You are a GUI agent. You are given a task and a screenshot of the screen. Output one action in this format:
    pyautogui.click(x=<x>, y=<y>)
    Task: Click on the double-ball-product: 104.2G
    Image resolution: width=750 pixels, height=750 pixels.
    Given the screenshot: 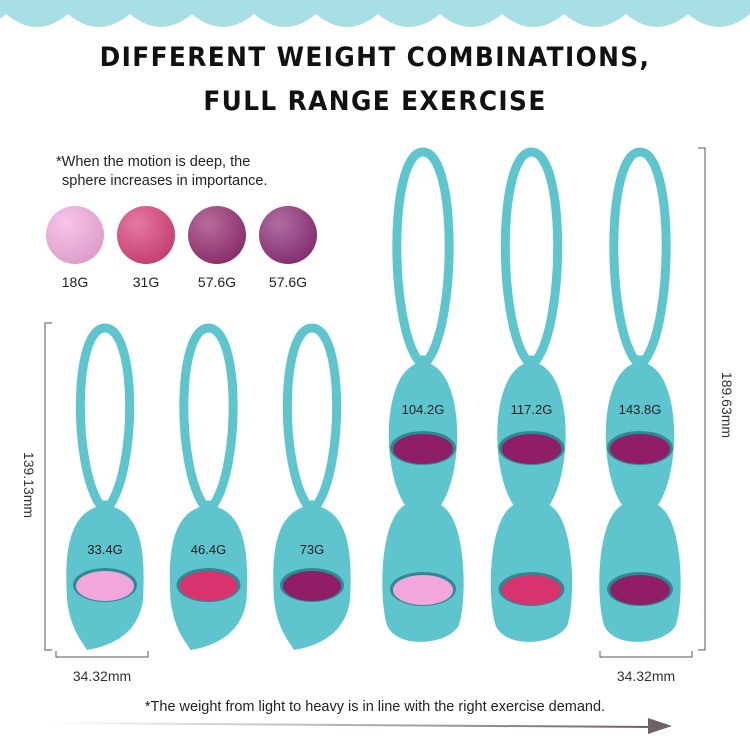 What is the action you would take?
    pyautogui.click(x=423, y=394)
    